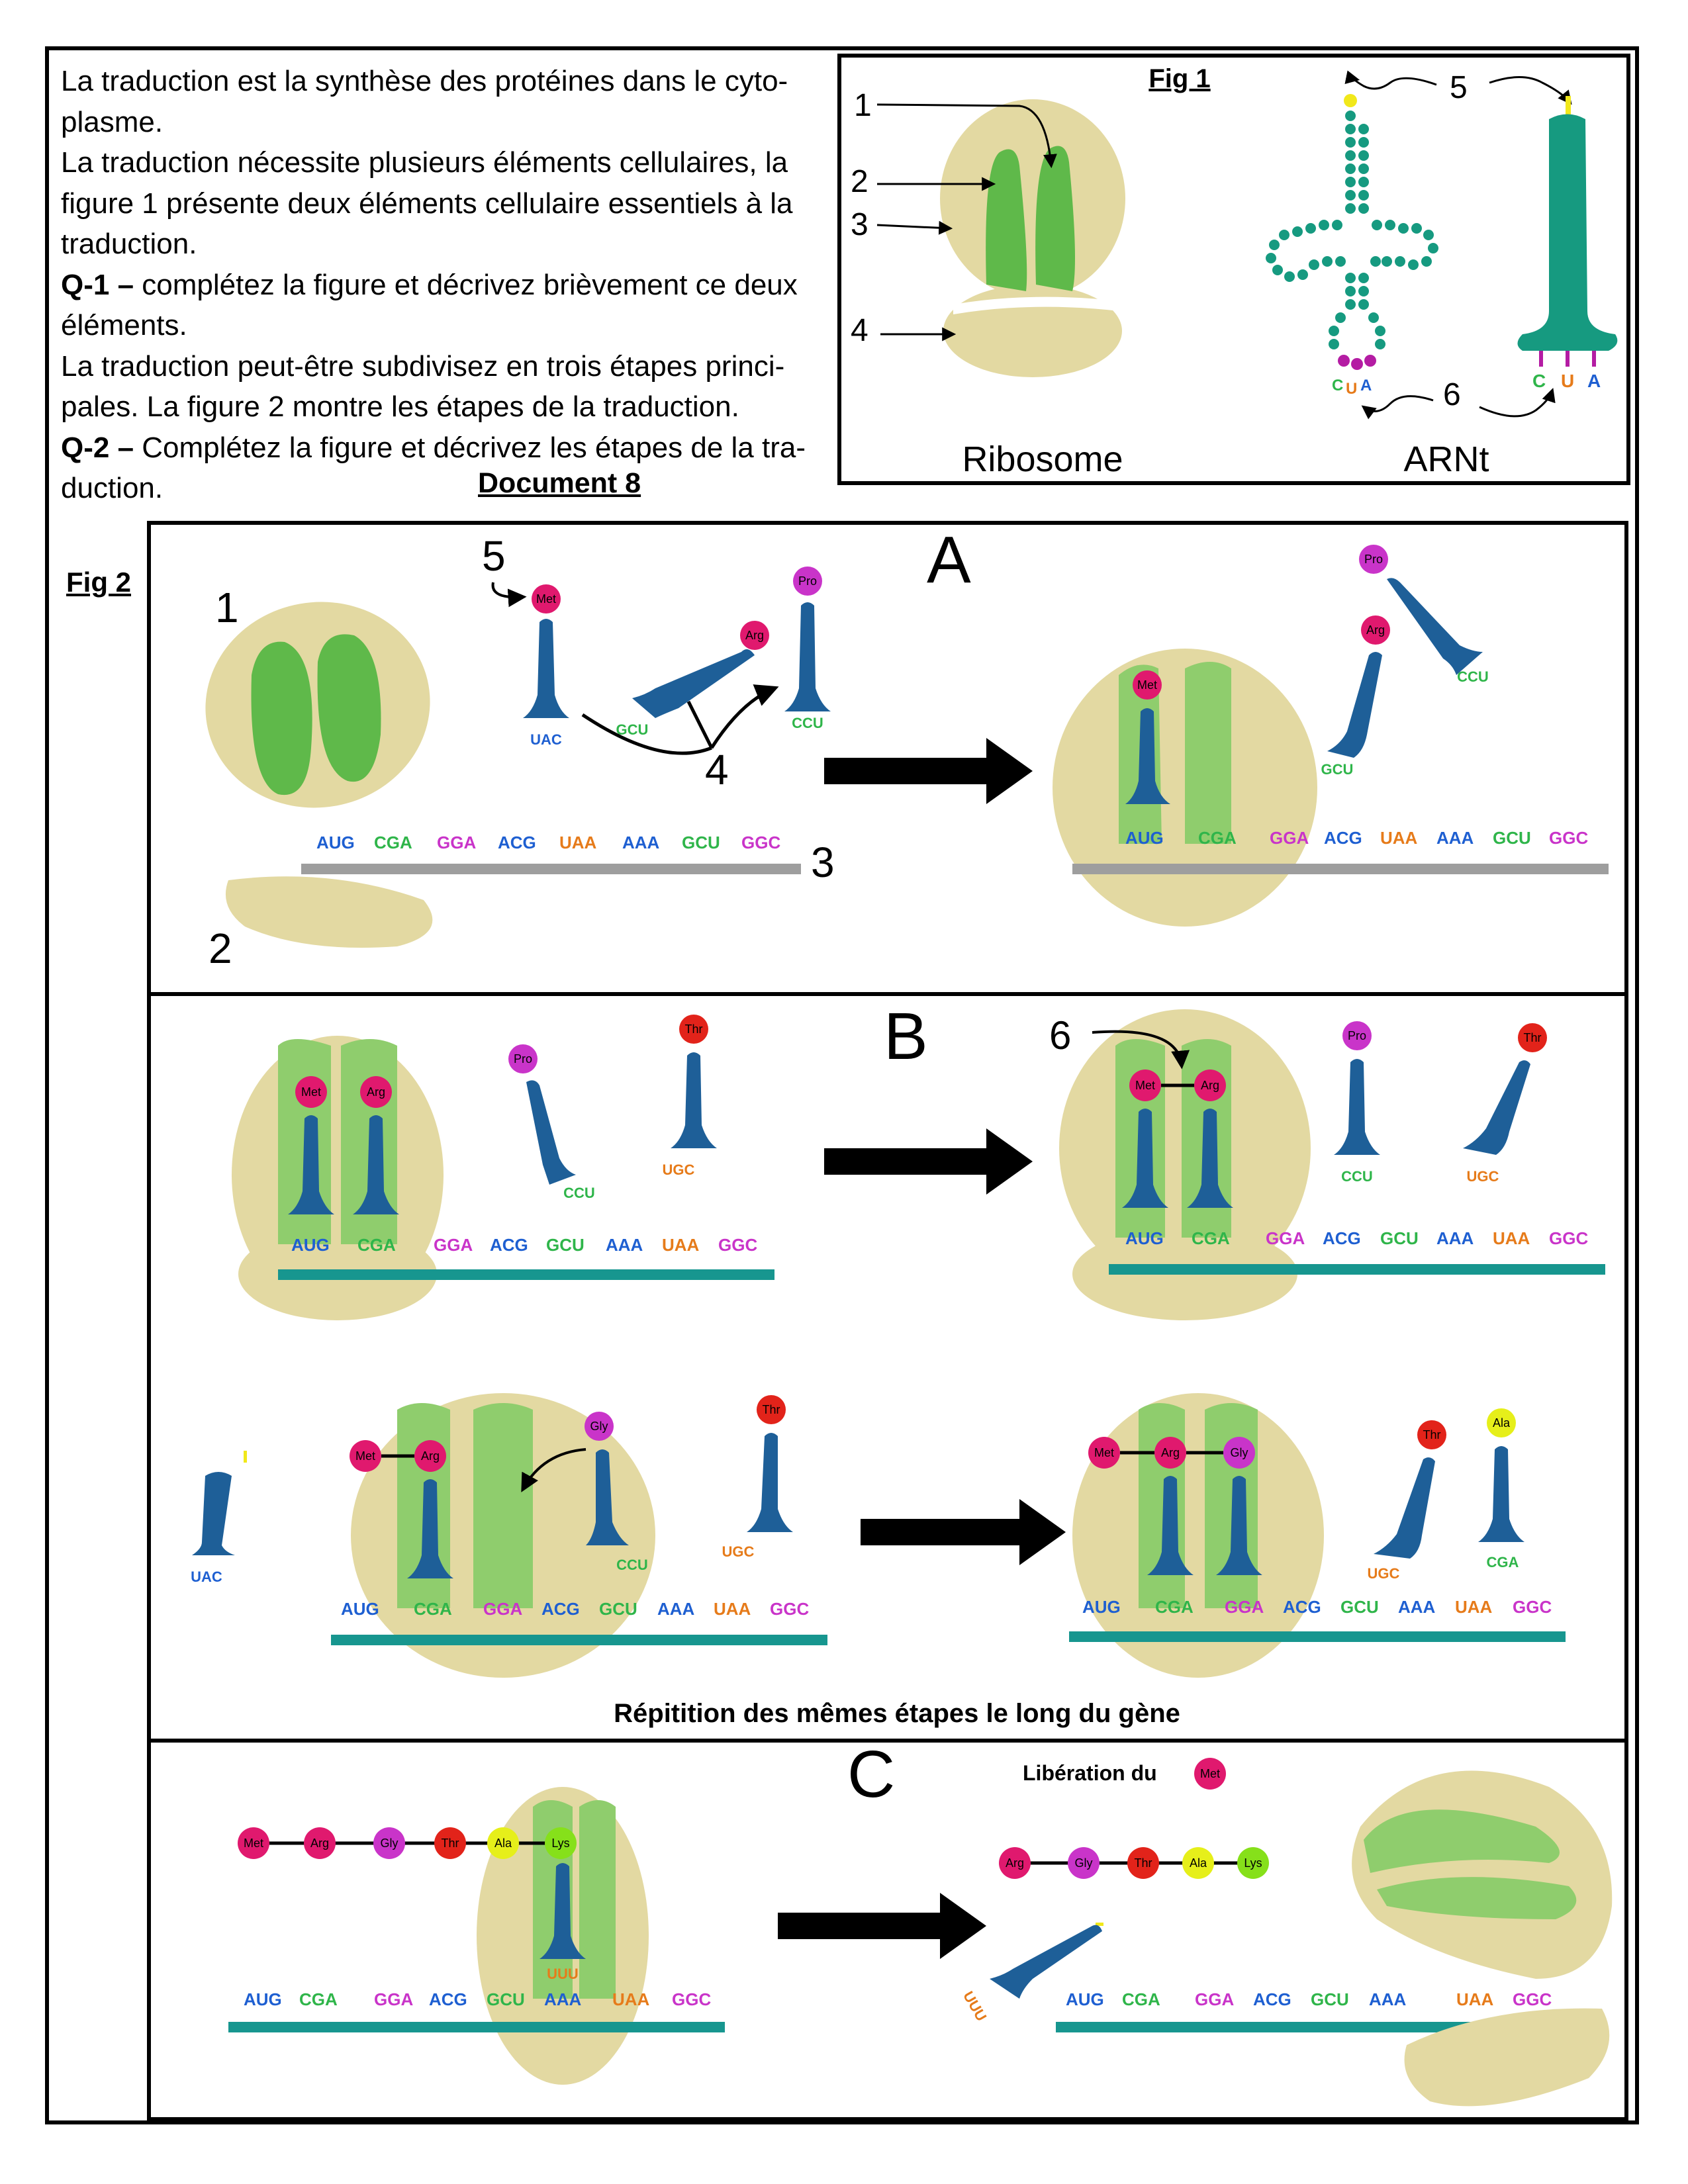  I want to click on panel-a-right-free-trnas, so click(1405, 651).